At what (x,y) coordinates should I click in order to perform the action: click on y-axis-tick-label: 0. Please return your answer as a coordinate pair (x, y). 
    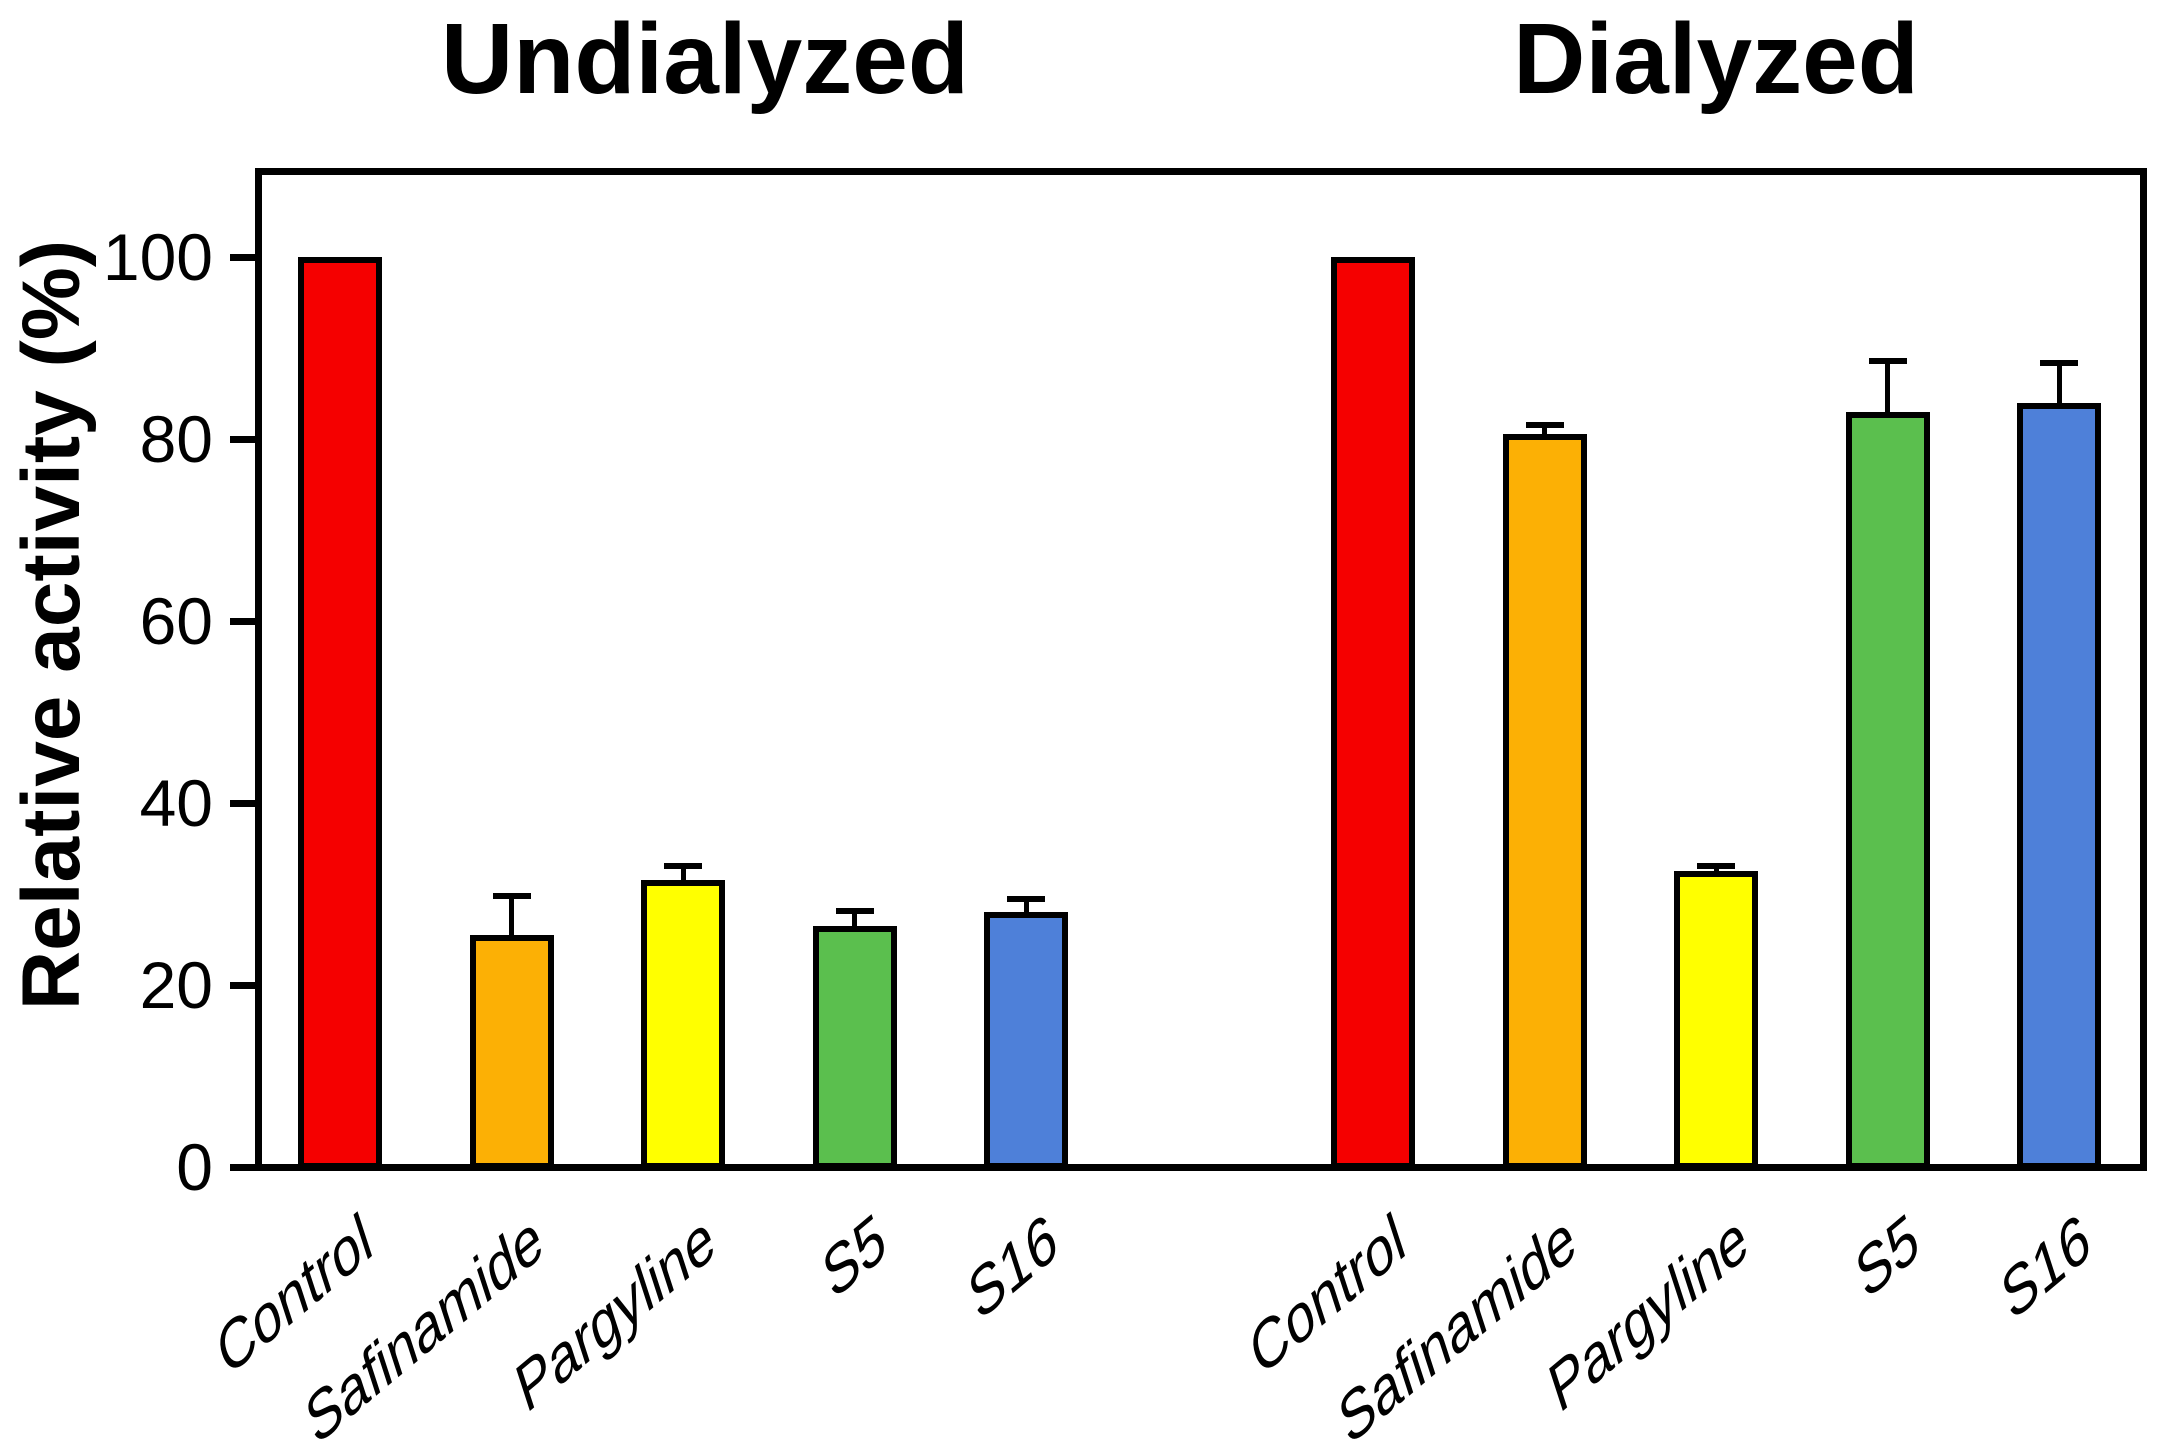
    Looking at the image, I should click on (194, 1167).